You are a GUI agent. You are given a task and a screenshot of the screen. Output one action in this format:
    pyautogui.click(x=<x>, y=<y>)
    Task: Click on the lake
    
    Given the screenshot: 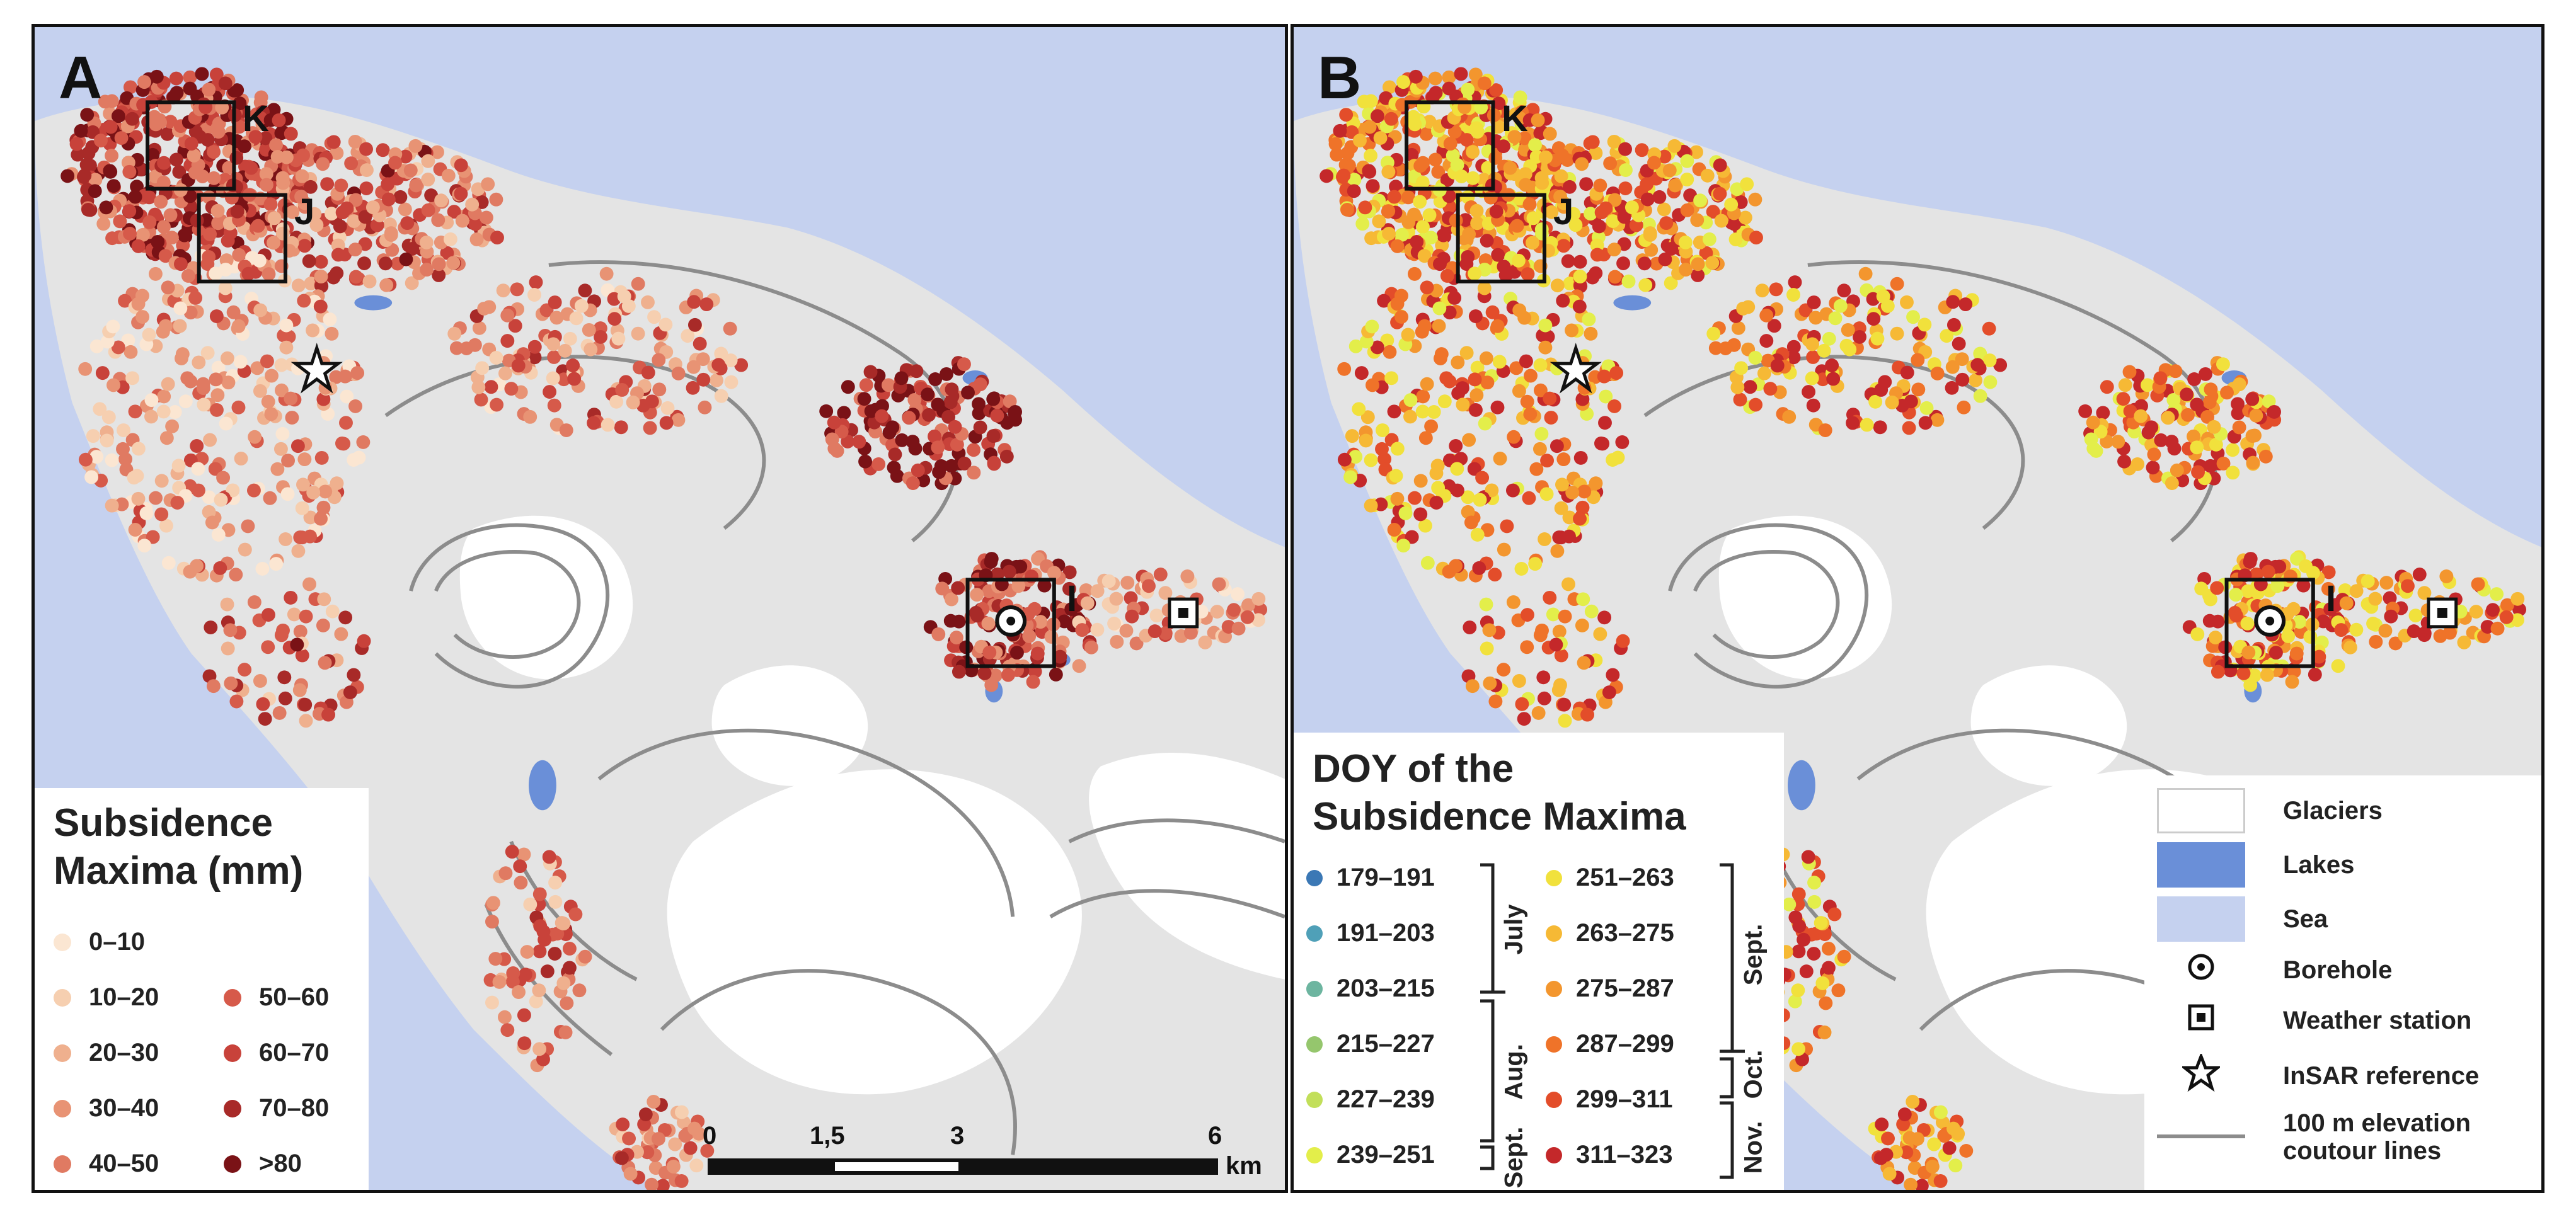 What is the action you would take?
    pyautogui.click(x=1632, y=303)
    